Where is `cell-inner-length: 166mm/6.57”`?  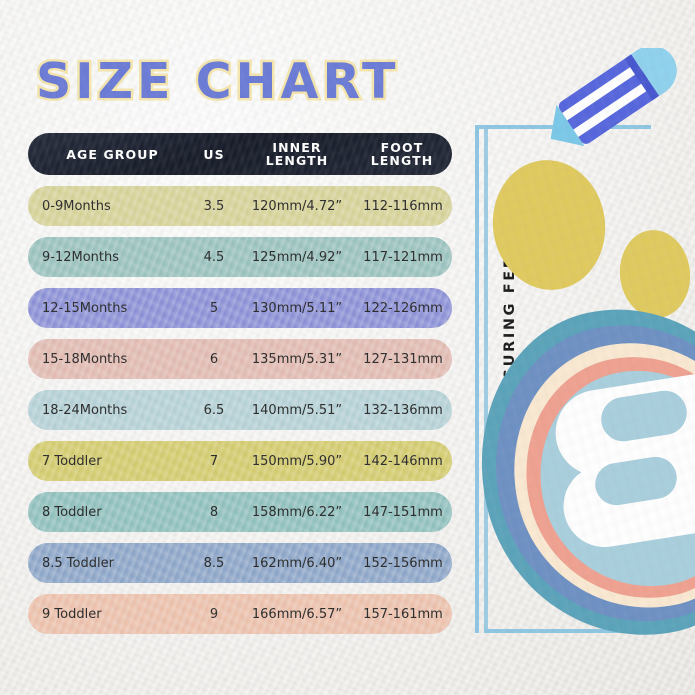 cell-inner-length: 166mm/6.57” is located at coordinates (297, 614).